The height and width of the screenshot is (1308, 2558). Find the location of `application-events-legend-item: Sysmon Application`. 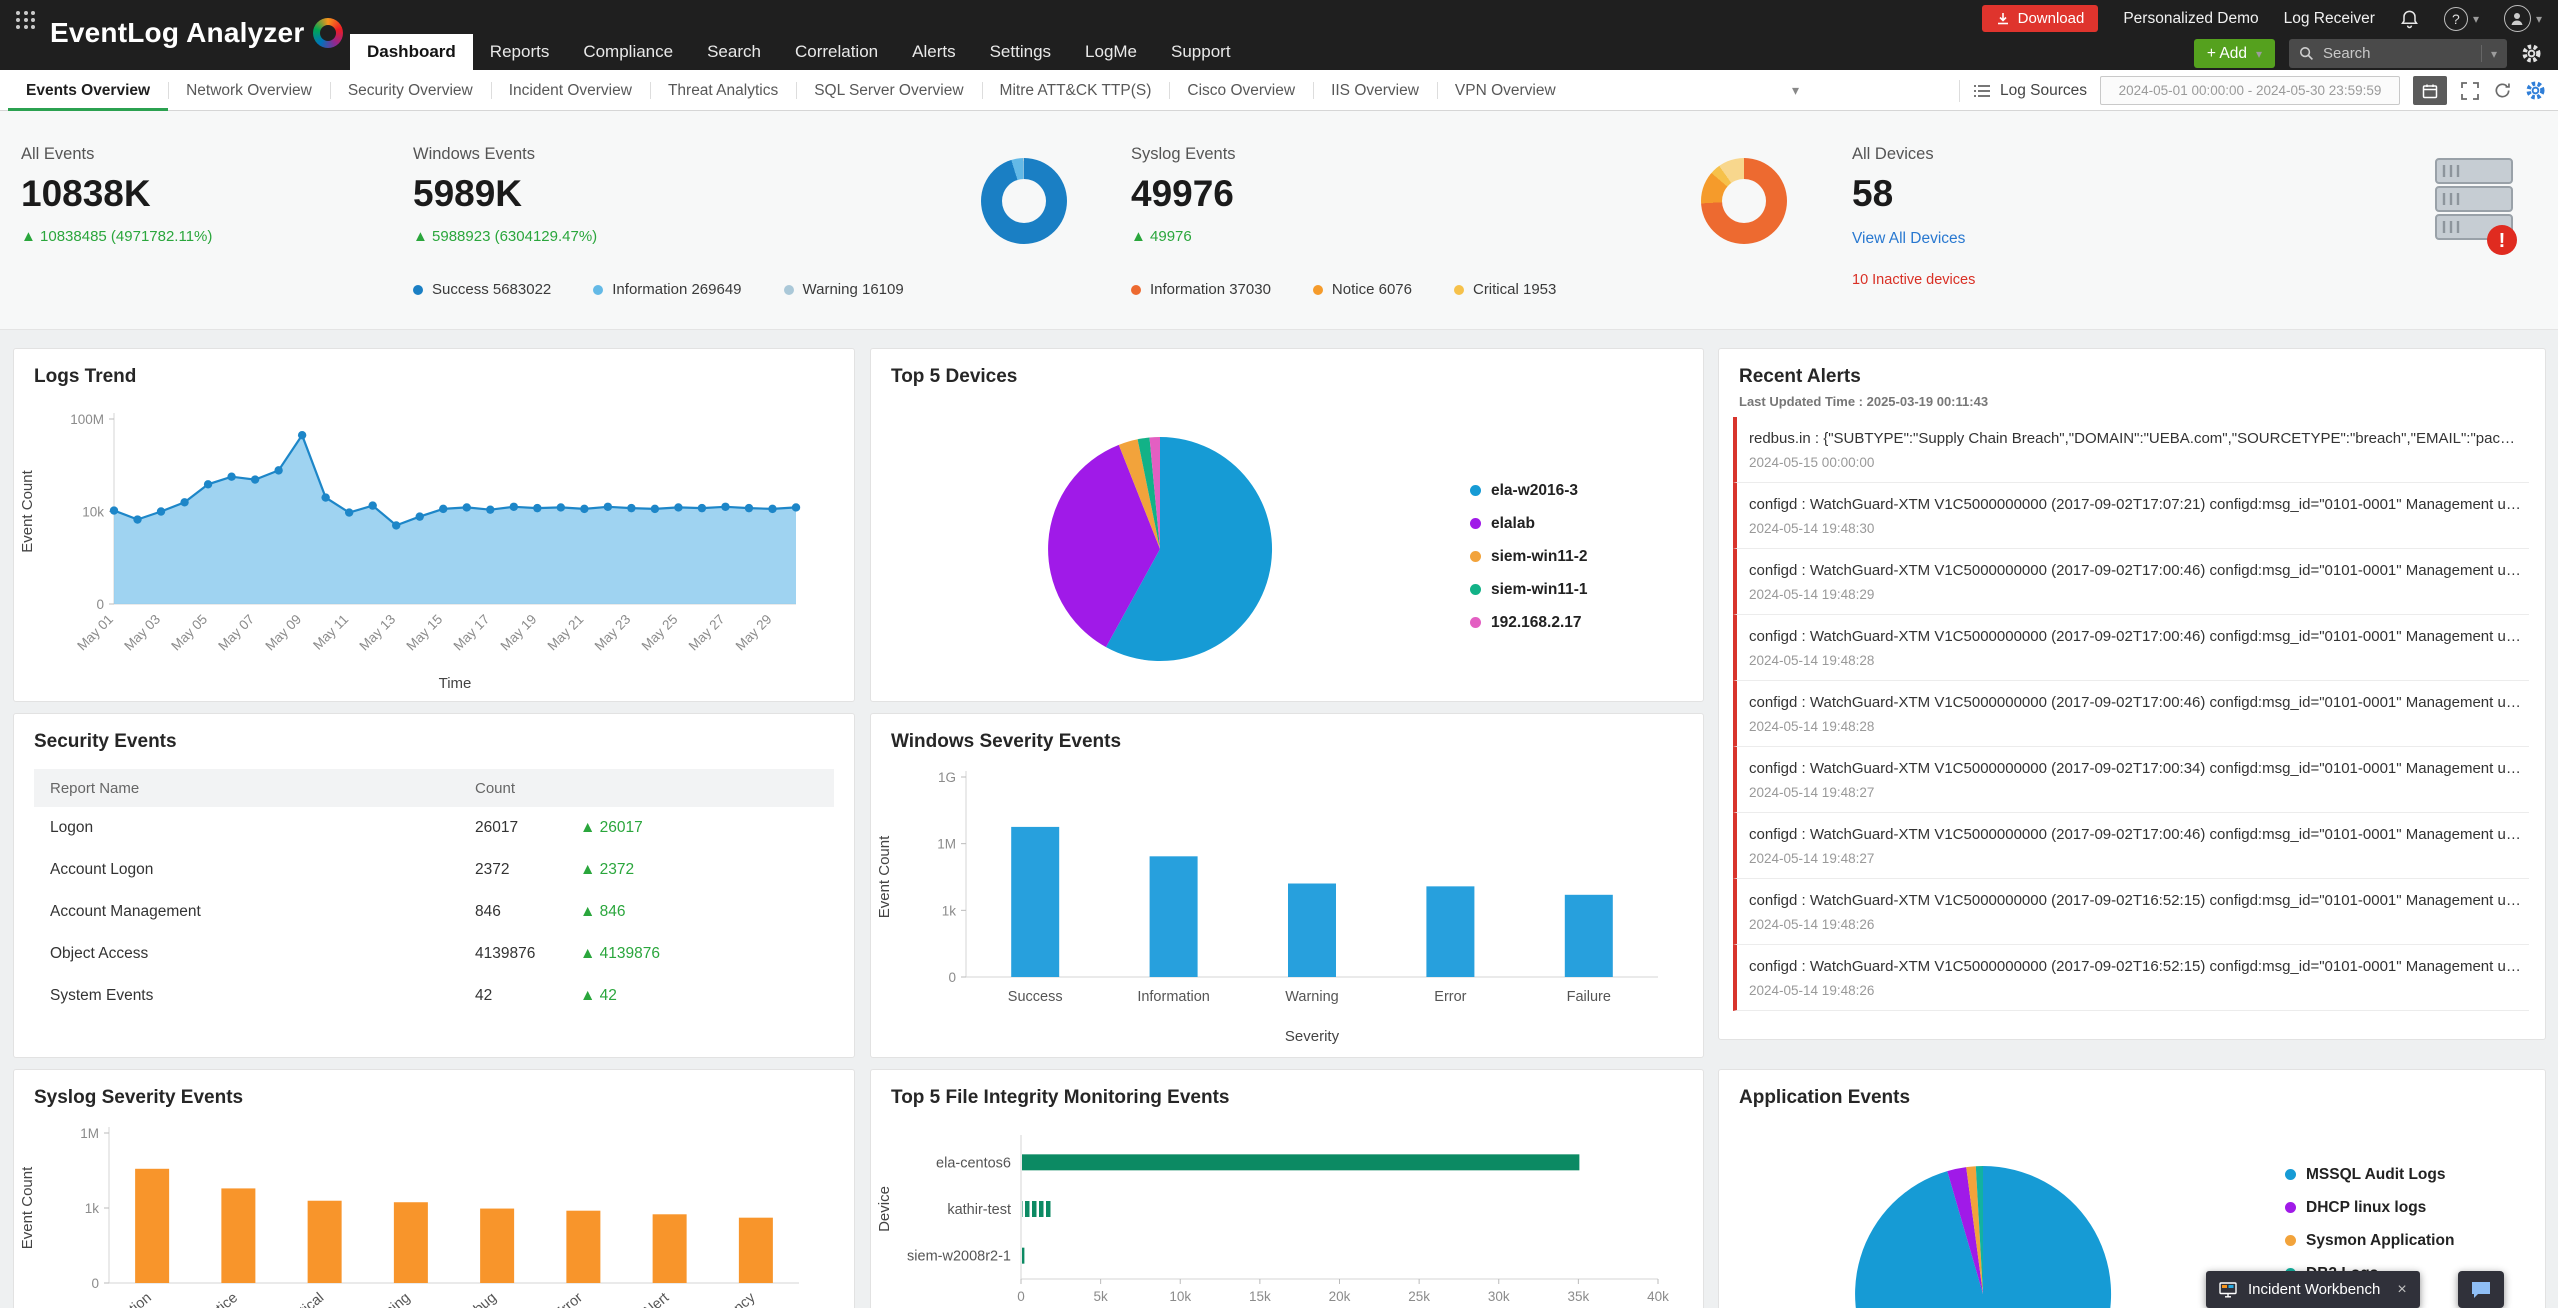

application-events-legend-item: Sysmon Application is located at coordinates (2369, 1240).